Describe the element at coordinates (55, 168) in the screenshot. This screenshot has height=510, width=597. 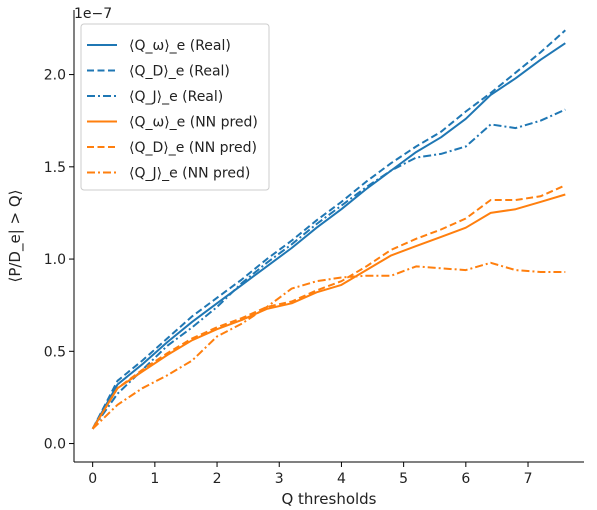
I see `y-tick-label: 1.5` at that location.